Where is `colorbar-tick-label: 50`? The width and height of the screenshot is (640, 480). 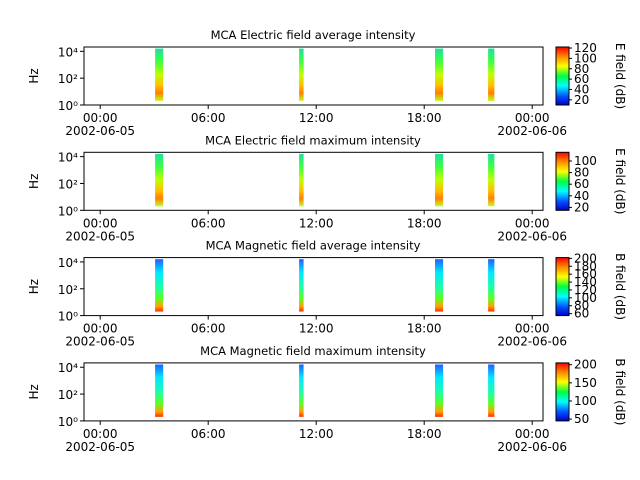
colorbar-tick-label: 50 is located at coordinates (581, 419).